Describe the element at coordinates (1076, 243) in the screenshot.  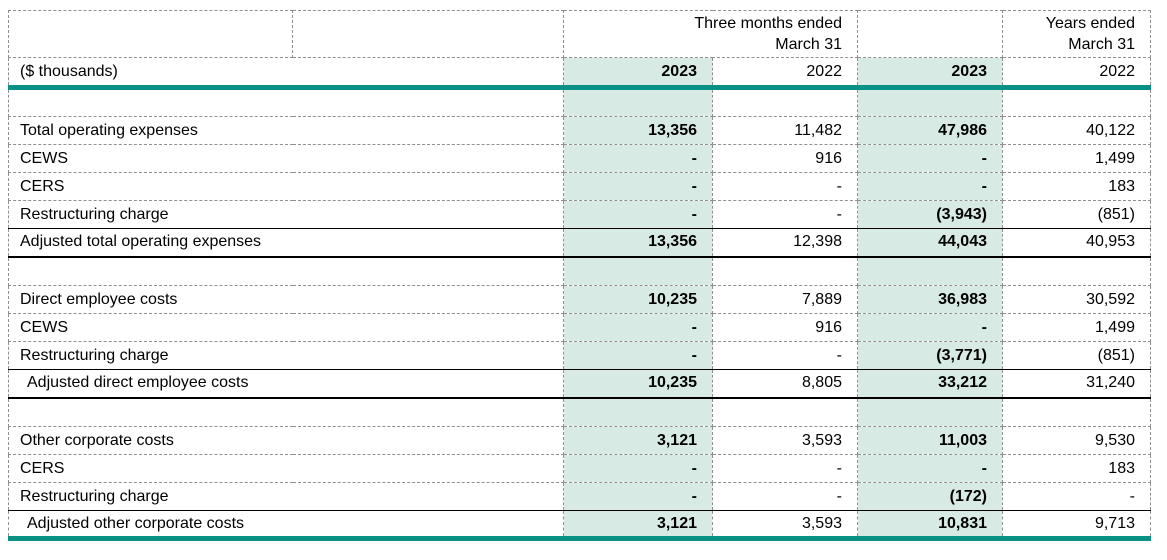
I see `value-cell: 40,953` at that location.